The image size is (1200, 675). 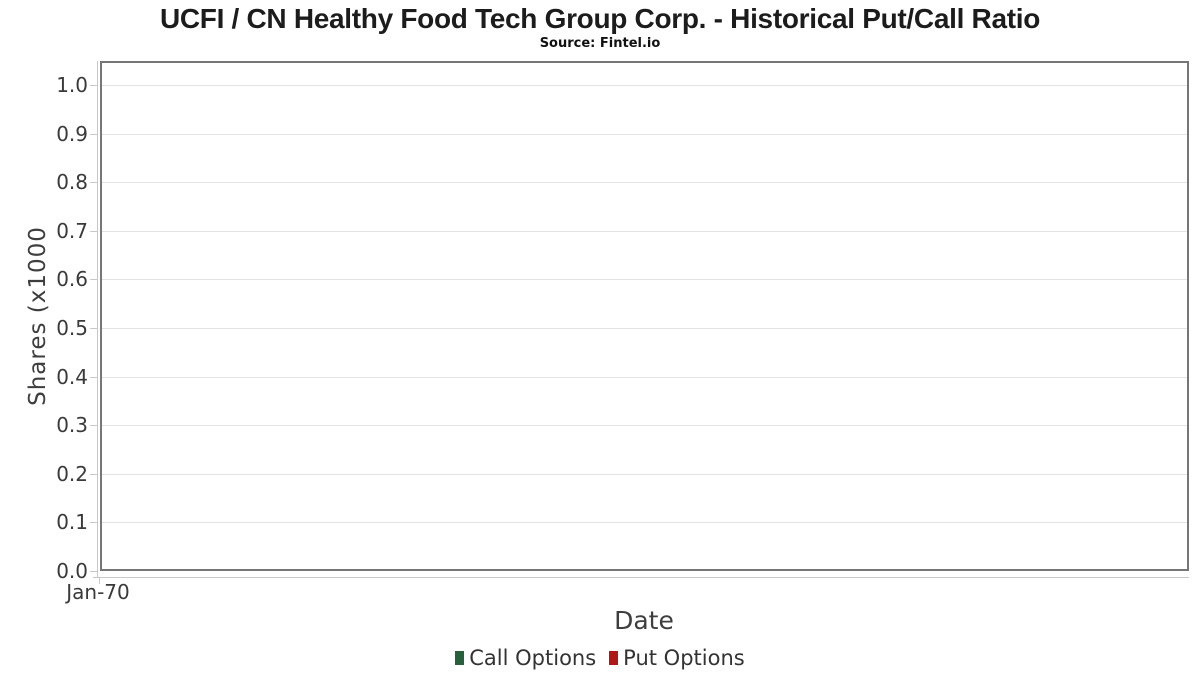 I want to click on y-axis-line, so click(x=97, y=319).